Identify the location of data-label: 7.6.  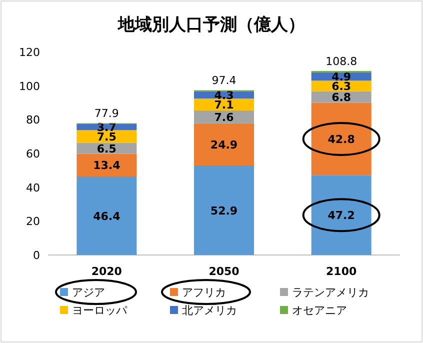
(224, 117).